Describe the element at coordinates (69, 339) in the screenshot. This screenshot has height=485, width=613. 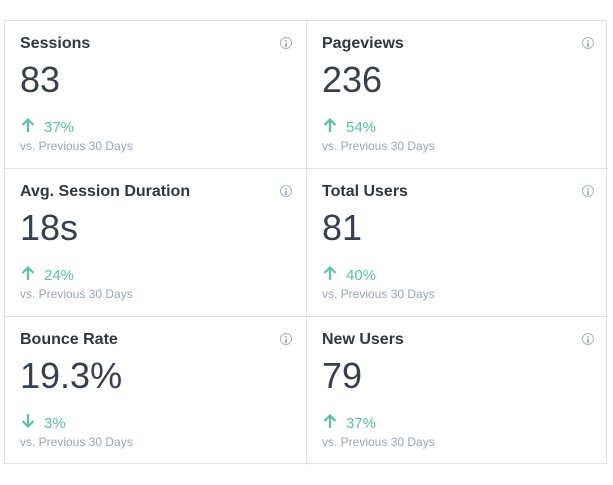
I see `metric-label: Bounce Rate` at that location.